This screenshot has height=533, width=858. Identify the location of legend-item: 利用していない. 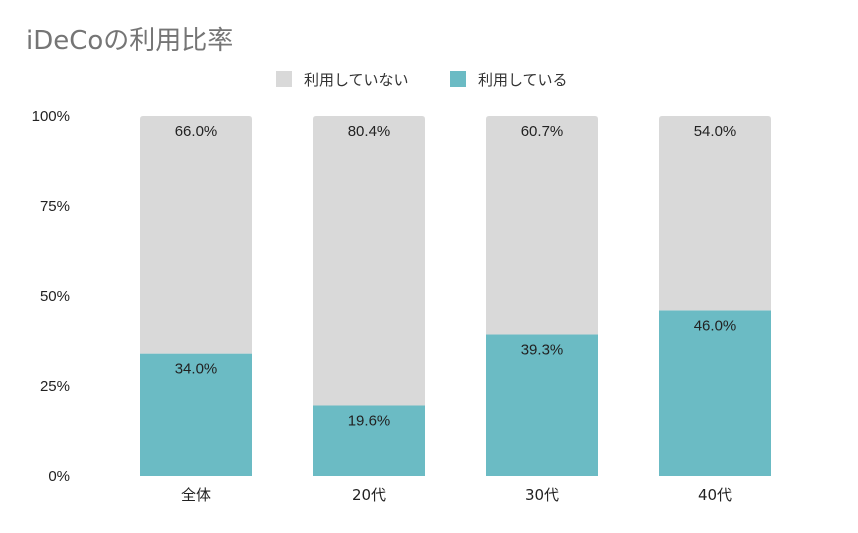
(342, 80).